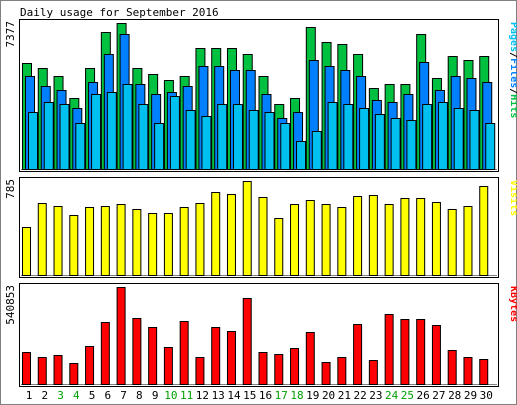  What do you see at coordinates (76, 395) in the screenshot?
I see `x-tick-label-day-4: 4` at bounding box center [76, 395].